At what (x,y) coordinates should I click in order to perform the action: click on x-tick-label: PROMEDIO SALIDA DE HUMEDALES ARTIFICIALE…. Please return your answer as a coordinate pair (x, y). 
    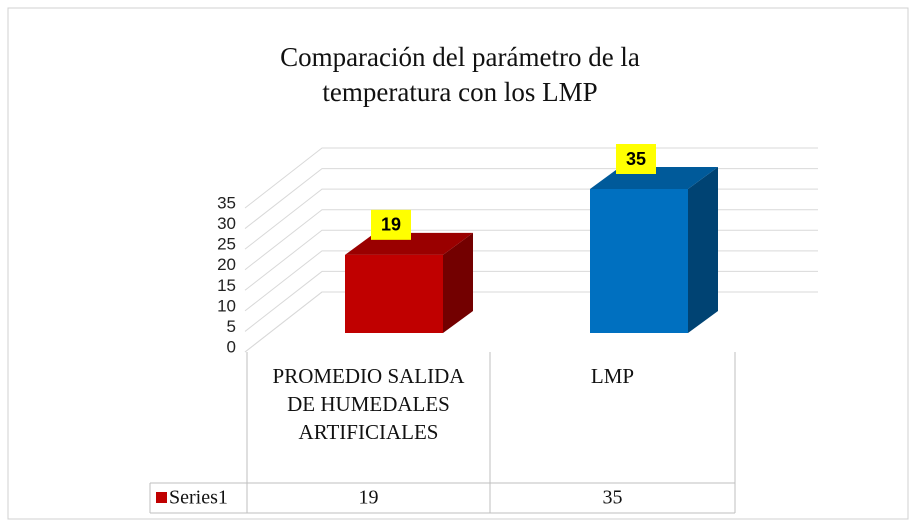
    Looking at the image, I should click on (368, 404).